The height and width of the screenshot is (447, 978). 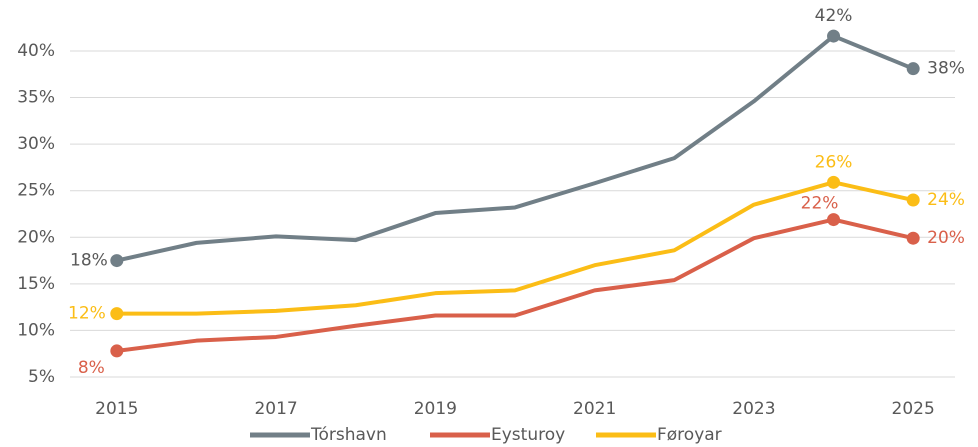 What do you see at coordinates (36, 330) in the screenshot?
I see `y-tick-label: 10%` at bounding box center [36, 330].